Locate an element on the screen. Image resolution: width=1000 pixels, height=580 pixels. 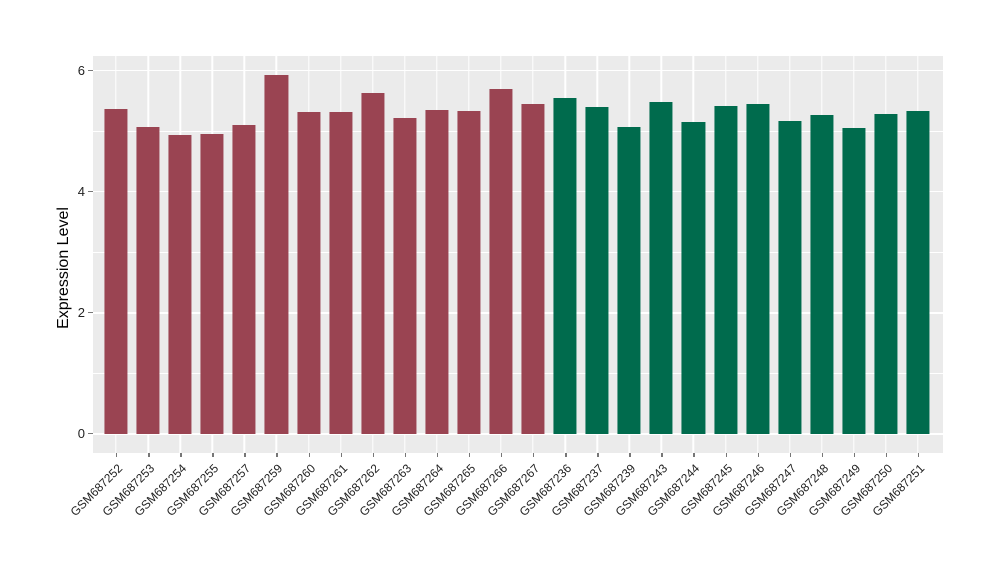
bar-slot: GSM687251 is located at coordinates (902, 287).